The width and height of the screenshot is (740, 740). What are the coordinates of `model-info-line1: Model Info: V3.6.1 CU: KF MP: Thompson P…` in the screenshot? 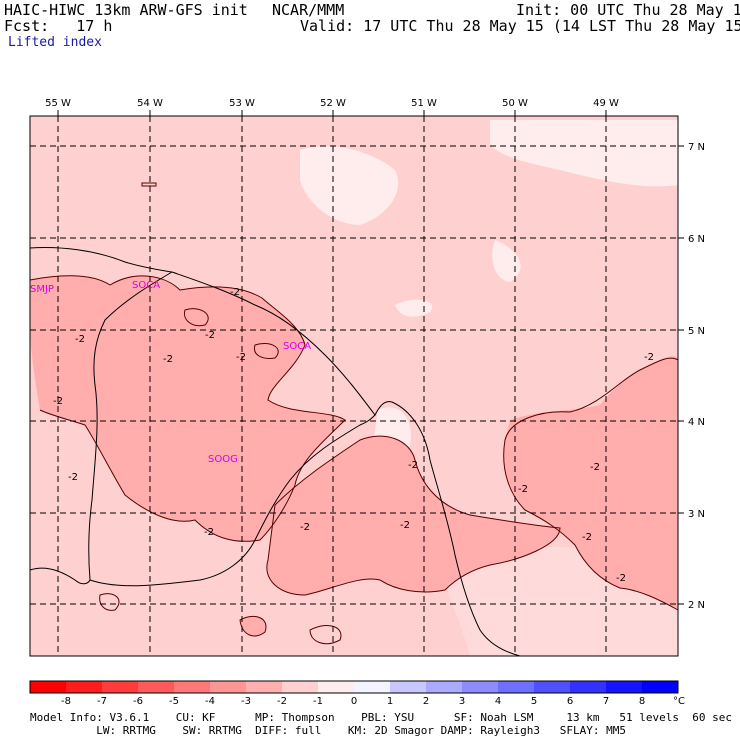 It's located at (381, 717).